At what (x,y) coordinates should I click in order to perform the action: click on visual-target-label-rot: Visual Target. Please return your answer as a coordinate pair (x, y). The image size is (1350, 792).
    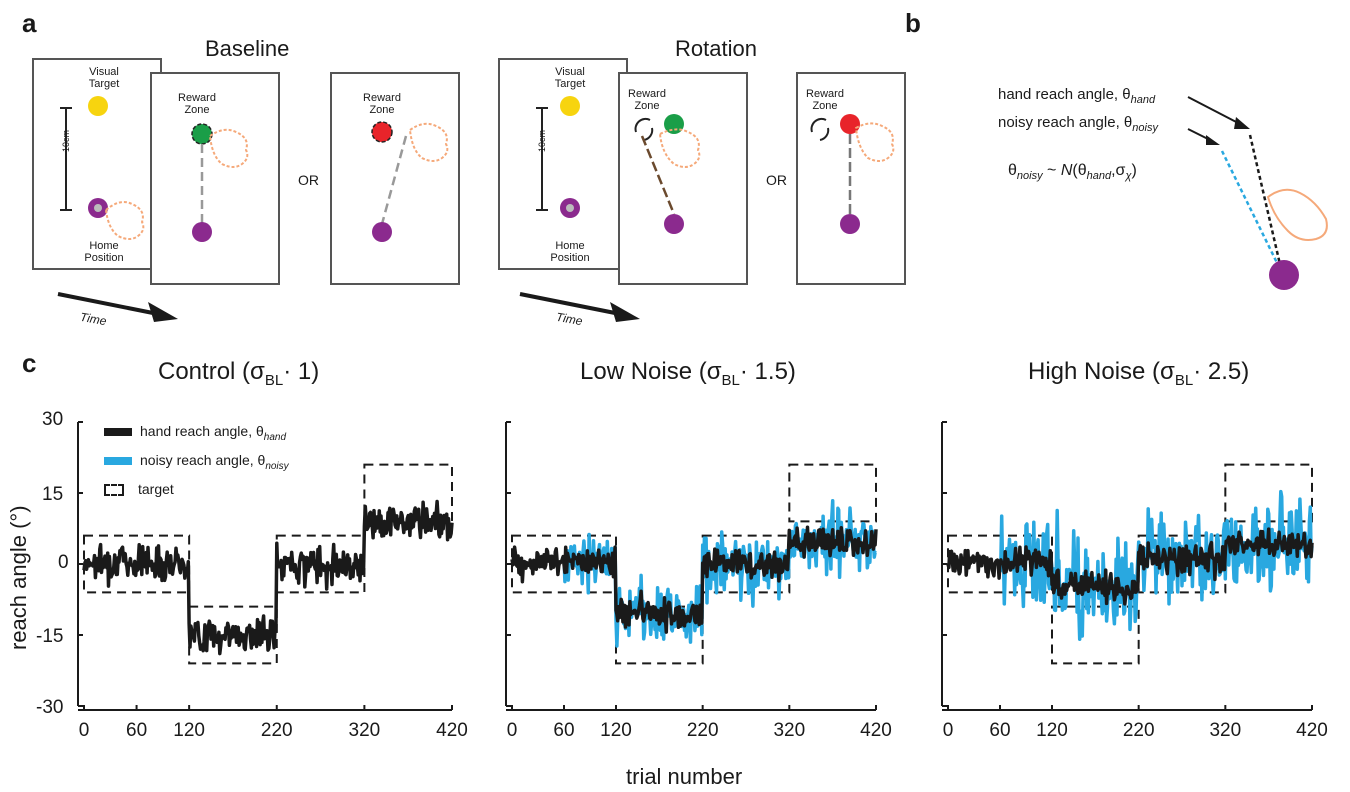
    Looking at the image, I should click on (570, 78).